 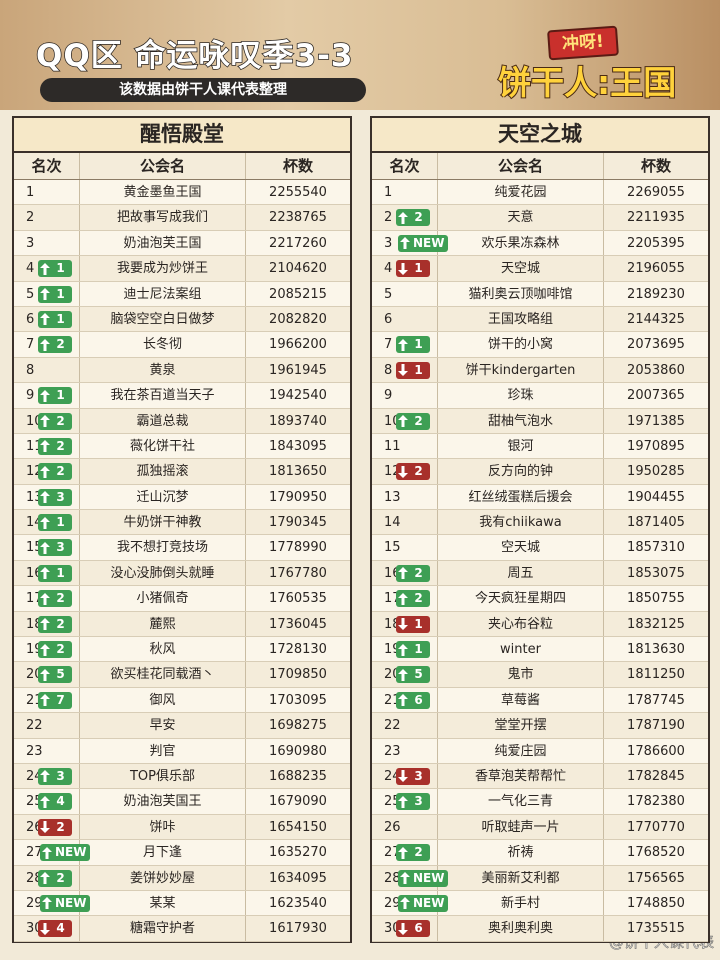 I want to click on cups: 1690980, so click(x=298, y=751).